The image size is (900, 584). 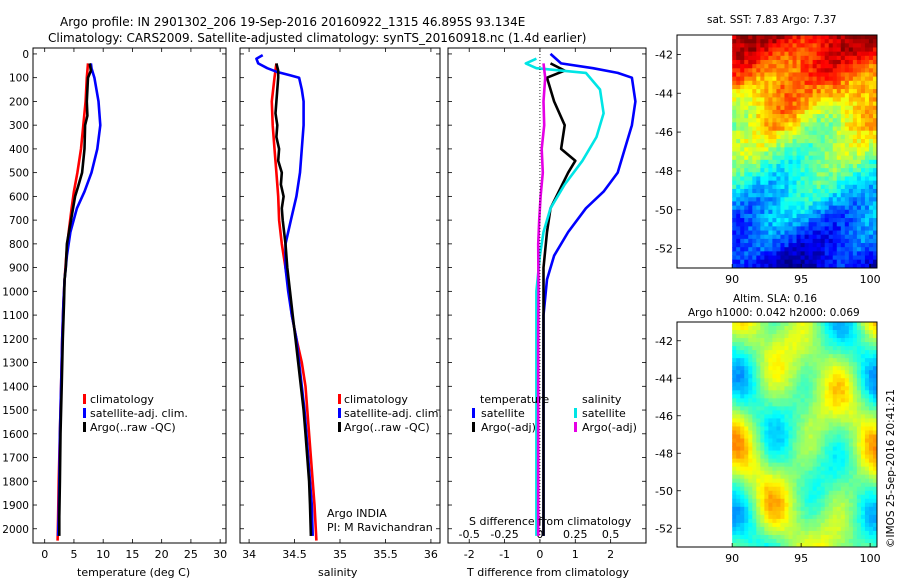 What do you see at coordinates (15, 387) in the screenshot?
I see `depth-tick-label: 1400` at bounding box center [15, 387].